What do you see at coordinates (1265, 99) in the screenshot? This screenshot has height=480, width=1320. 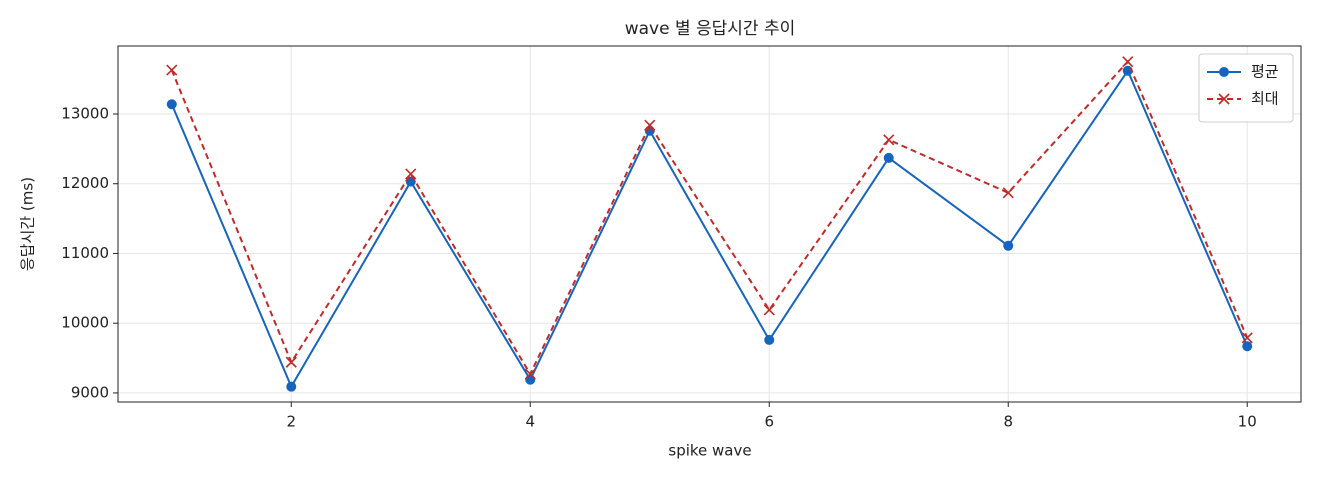 I see `legend-label: 최대` at bounding box center [1265, 99].